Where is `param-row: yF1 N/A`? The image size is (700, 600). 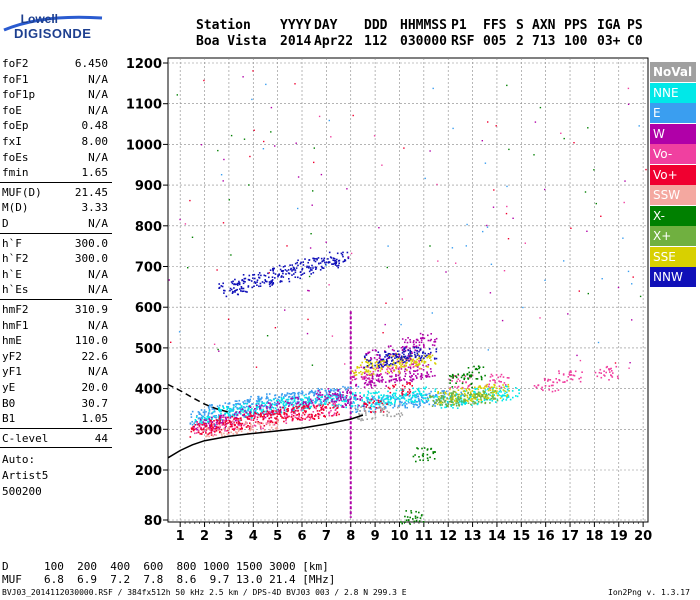
param-row: yF1 N/A is located at coordinates (56, 372).